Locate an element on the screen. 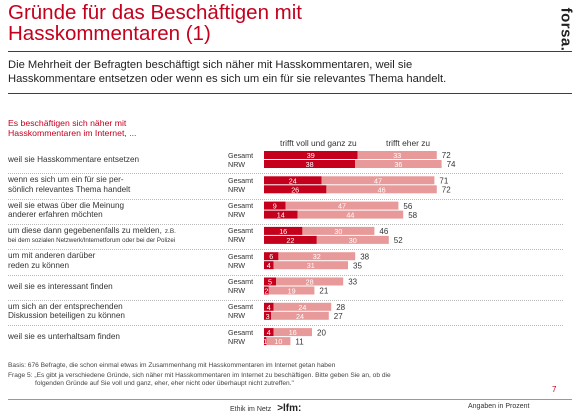 The image size is (580, 414). label-voll-nrw: 3 is located at coordinates (268, 316).